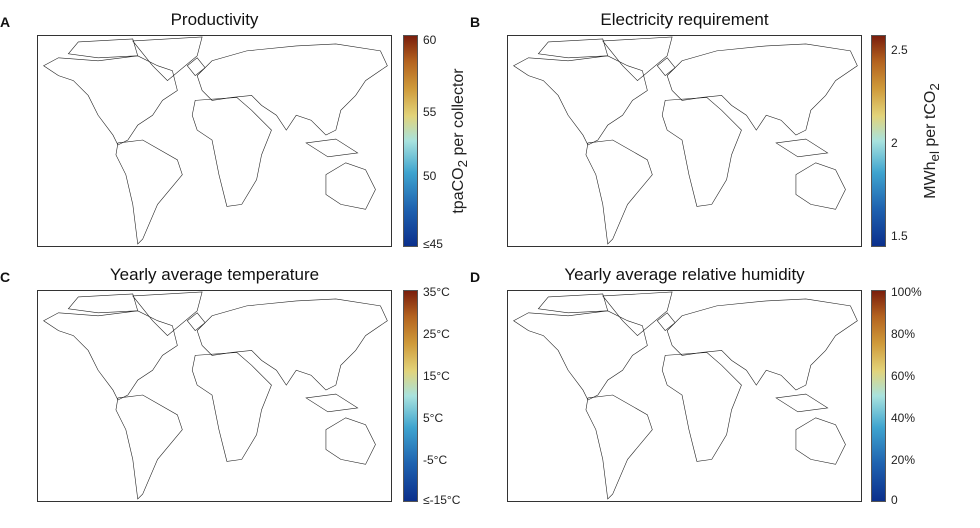  What do you see at coordinates (430, 40) in the screenshot?
I see `colorbar-tick: 60` at bounding box center [430, 40].